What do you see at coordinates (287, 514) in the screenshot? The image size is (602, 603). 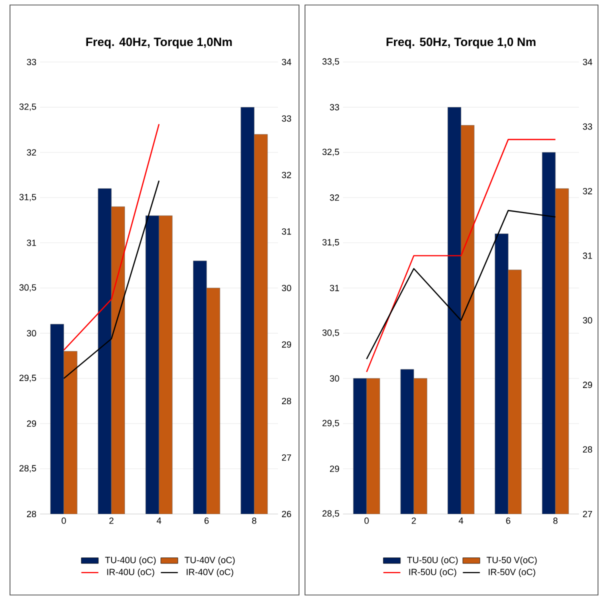 I see `y2-tick-label: 26` at bounding box center [287, 514].